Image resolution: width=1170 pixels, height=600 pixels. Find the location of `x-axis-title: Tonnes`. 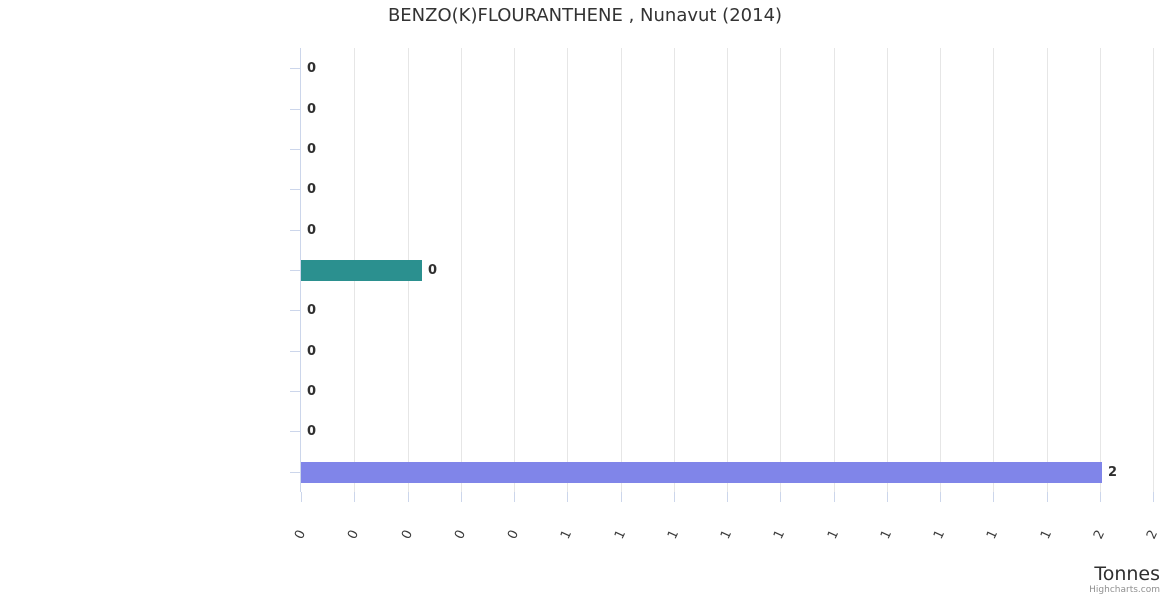

x-axis-title: Tonnes is located at coordinates (1127, 574).